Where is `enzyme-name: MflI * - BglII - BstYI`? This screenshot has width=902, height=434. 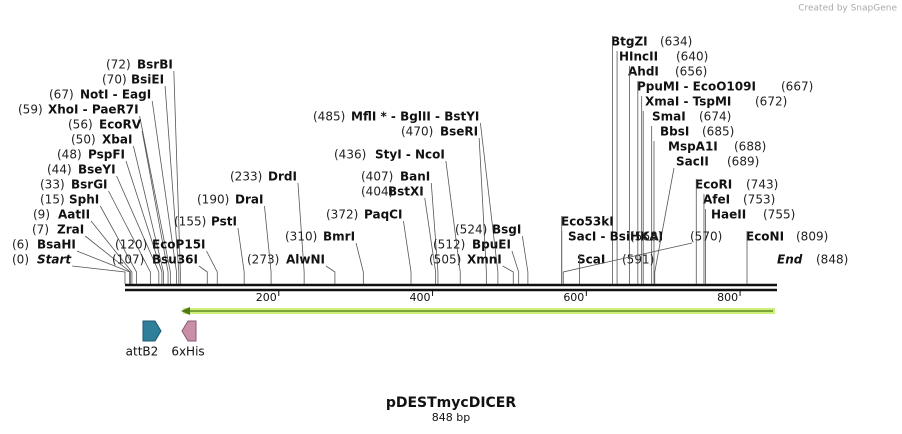
enzyme-name: MflI * - BglII - BstYI is located at coordinates (415, 117).